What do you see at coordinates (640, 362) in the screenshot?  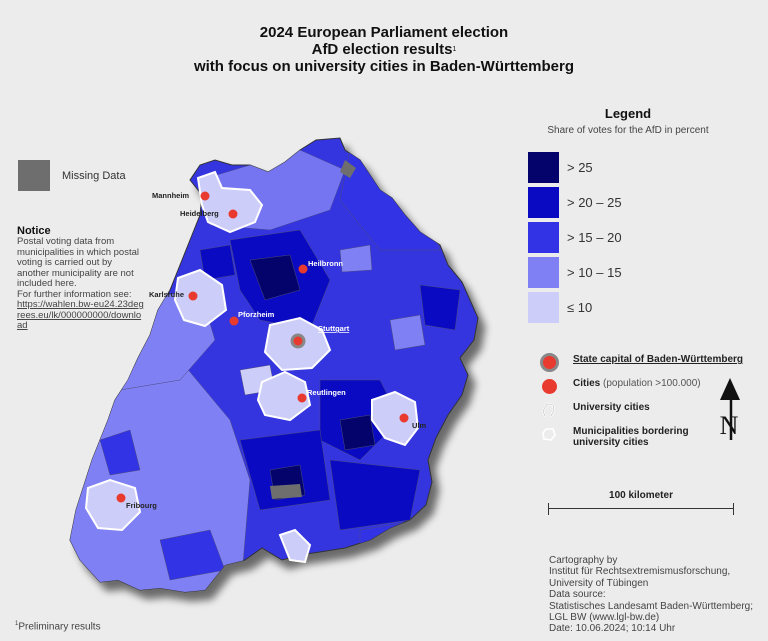 I see `legend-symbol-capital: State capital of Baden-Württemberg` at bounding box center [640, 362].